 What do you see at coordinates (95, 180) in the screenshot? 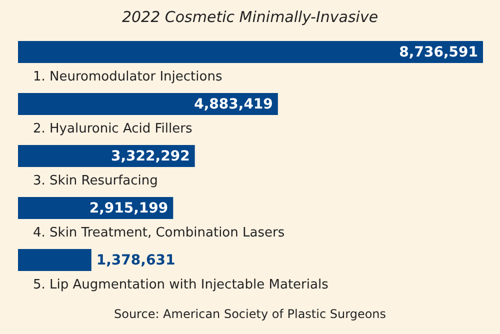
I see `y-tick-label: 3. Skin Resurfacing` at bounding box center [95, 180].